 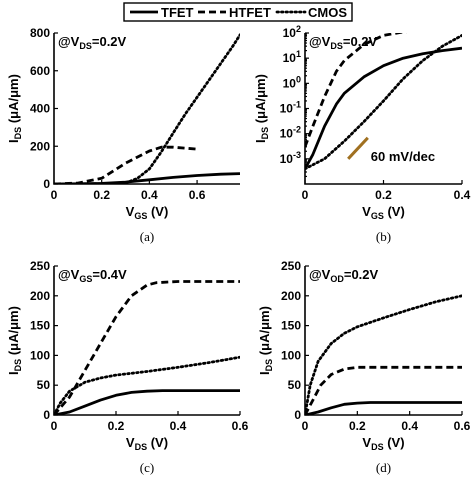 I want to click on y-tick-label: 600, so click(x=40, y=71).